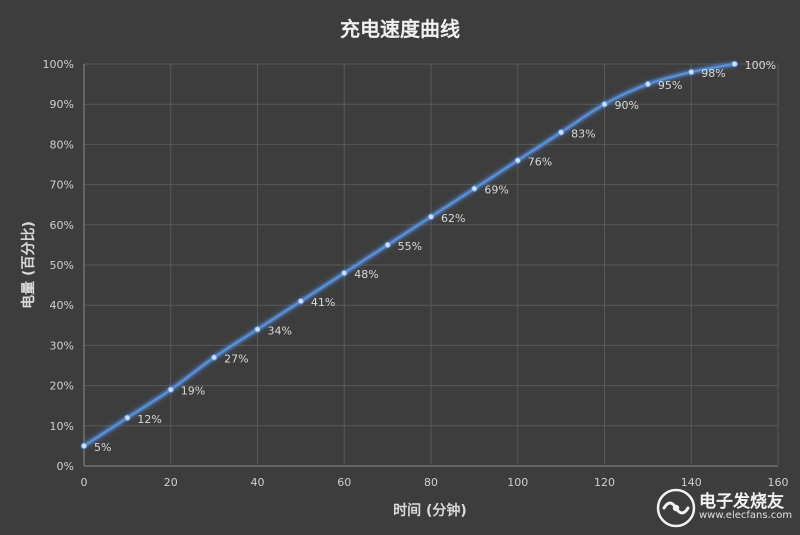 The image size is (800, 535). What do you see at coordinates (583, 133) in the screenshot?
I see `data-label: 83%` at bounding box center [583, 133].